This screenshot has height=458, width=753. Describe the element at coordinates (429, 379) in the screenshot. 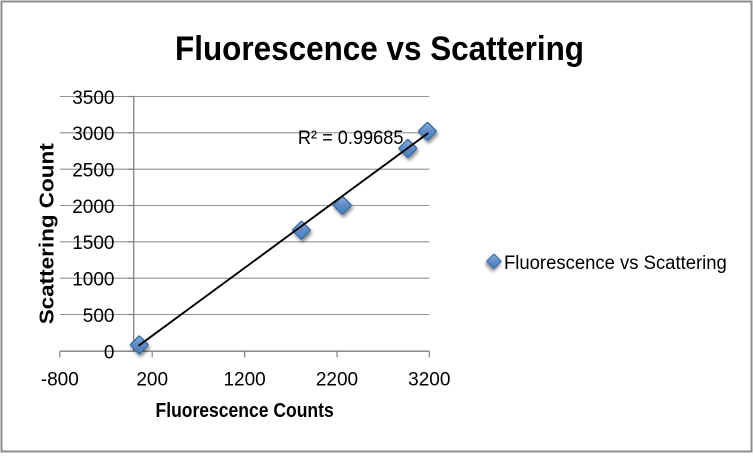

I see `svg-text: 3200` at that location.